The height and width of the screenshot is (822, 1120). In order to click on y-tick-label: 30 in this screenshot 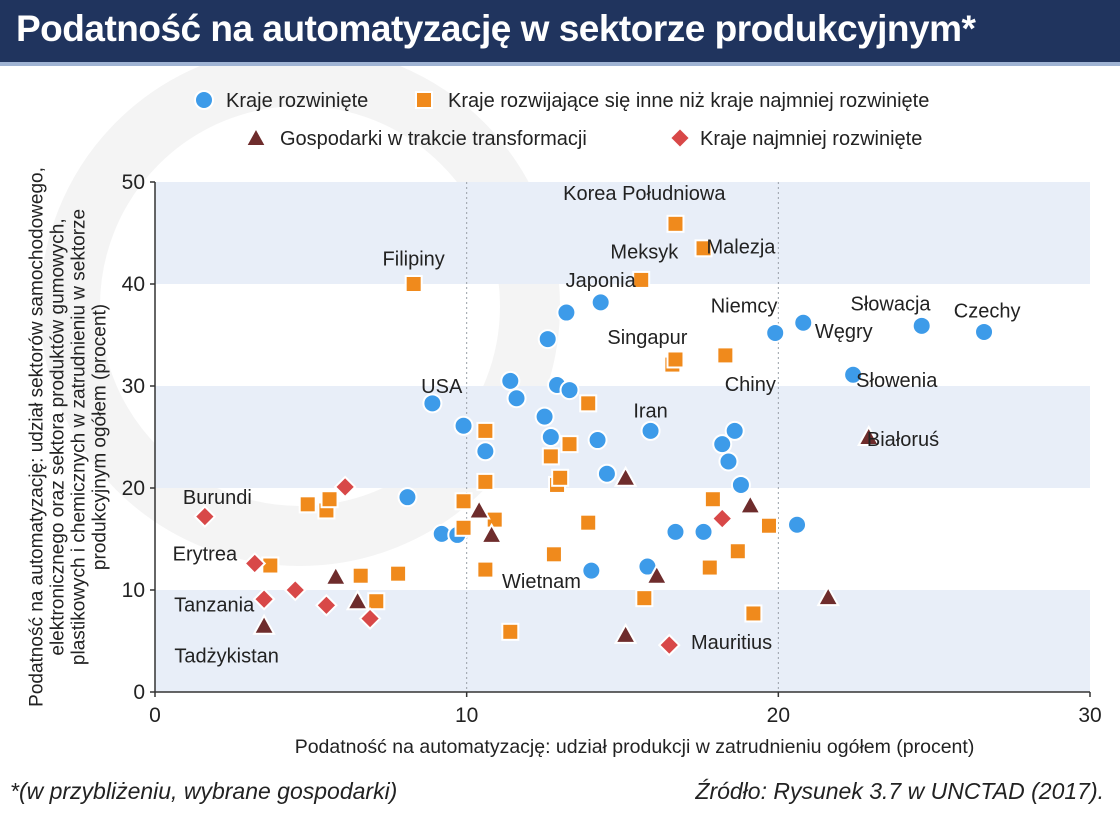, I will do `click(133, 386)`.